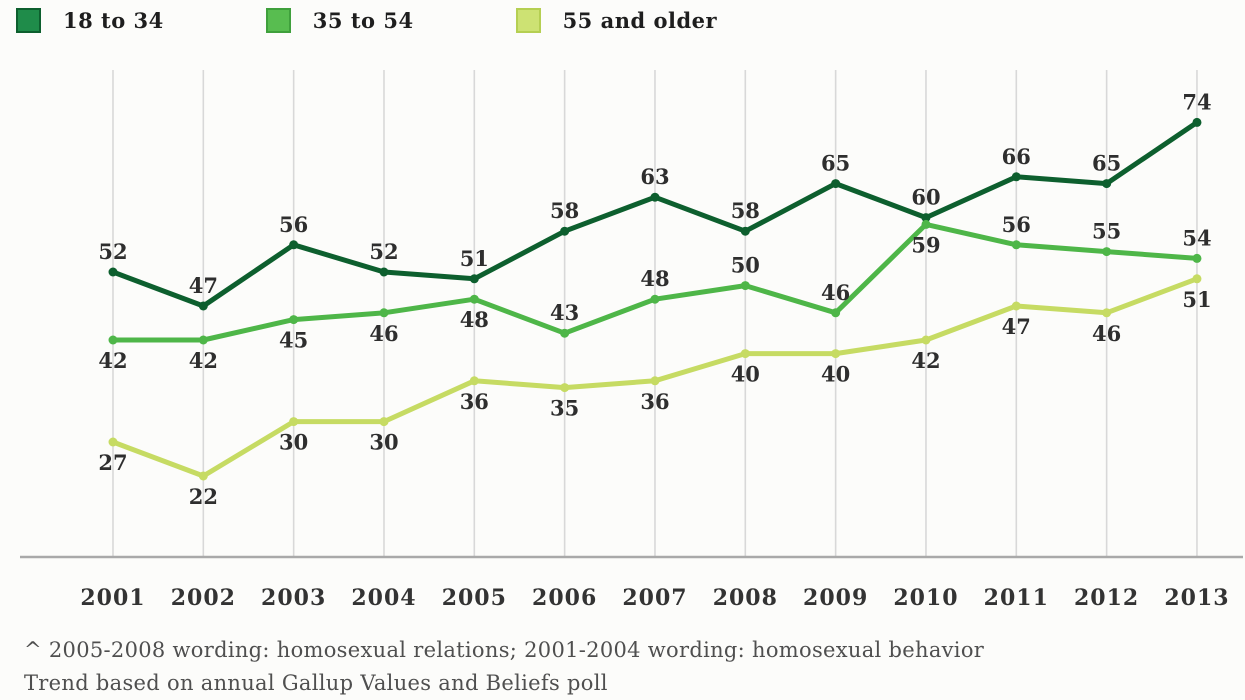 This screenshot has width=1245, height=700. What do you see at coordinates (926, 224) in the screenshot?
I see `point-35-to-54-2010` at bounding box center [926, 224].